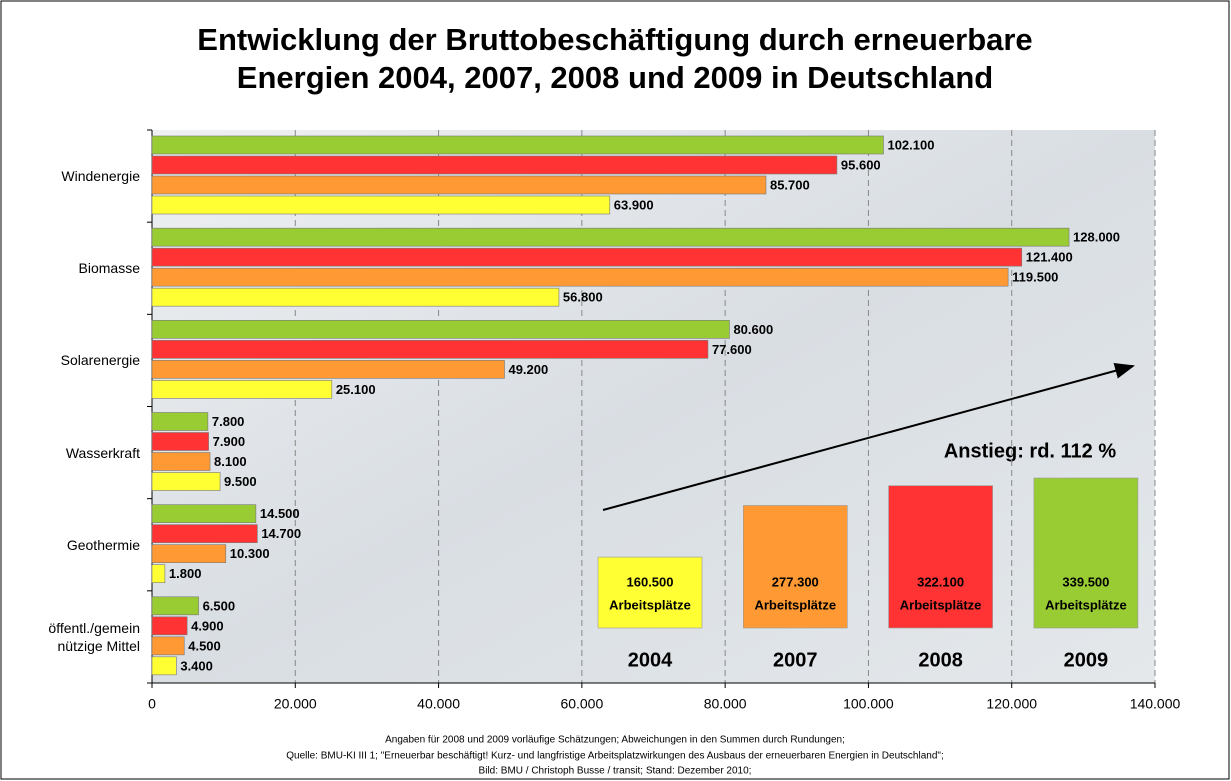 The image size is (1231, 781). I want to click on value-label: 102.100, so click(910, 144).